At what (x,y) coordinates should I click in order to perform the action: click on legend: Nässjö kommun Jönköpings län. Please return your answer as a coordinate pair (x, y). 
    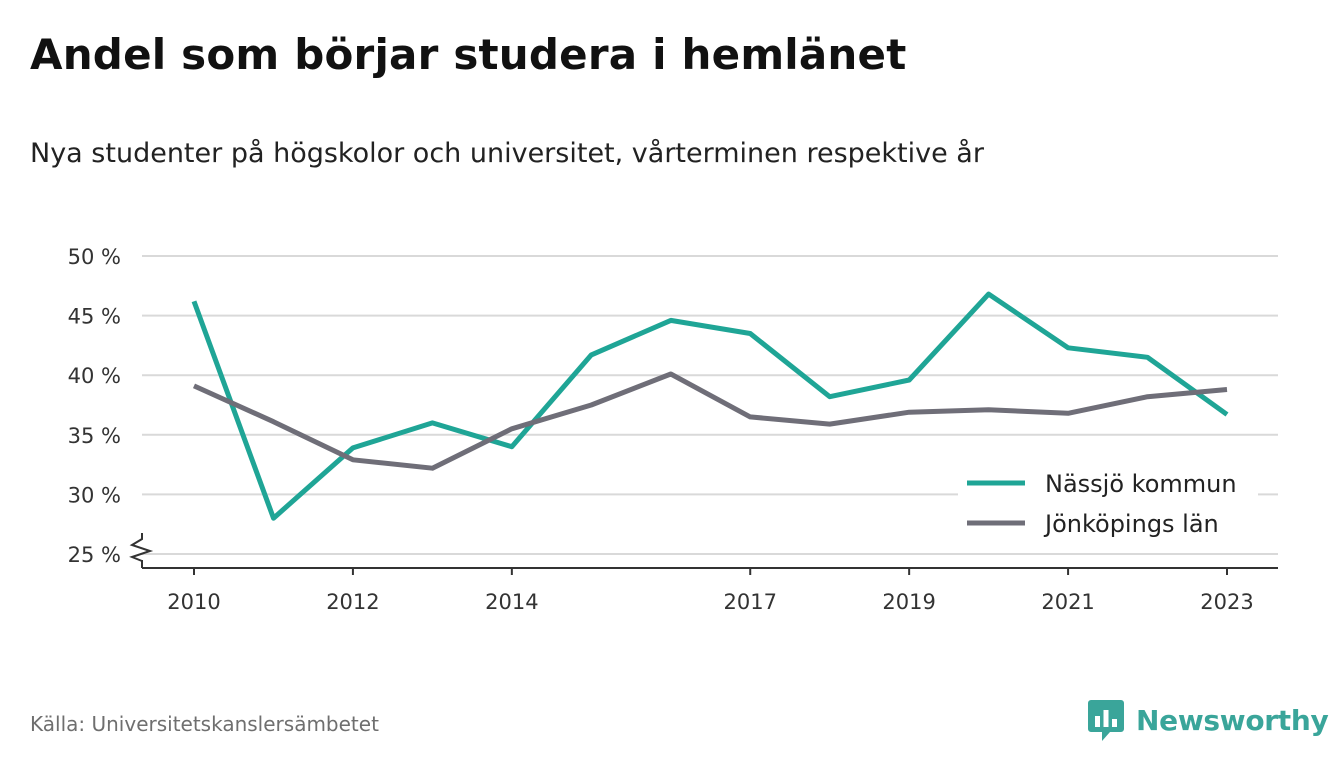
    Looking at the image, I should click on (1108, 507).